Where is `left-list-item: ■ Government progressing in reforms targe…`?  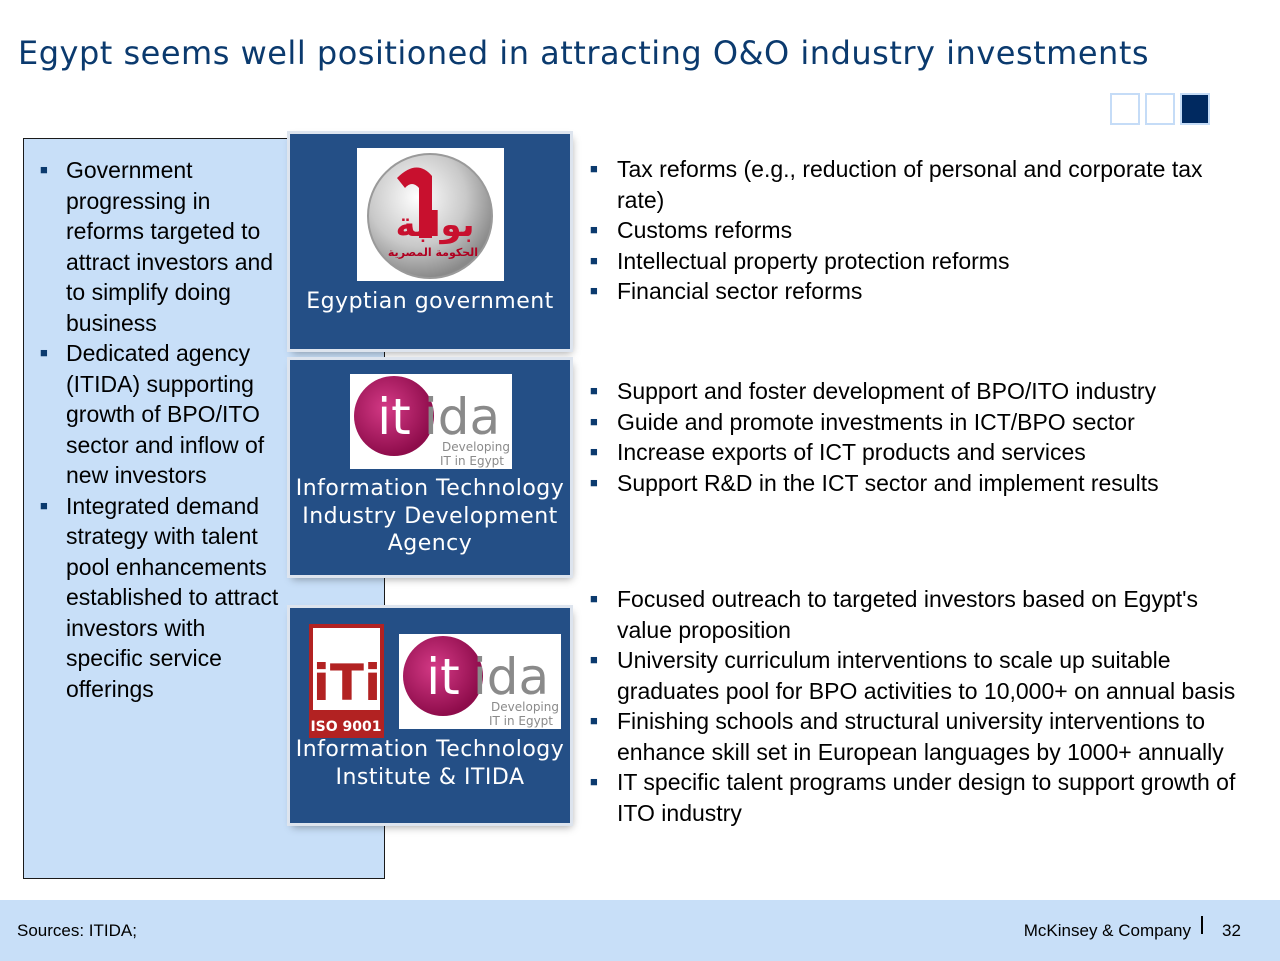 left-list-item: ■ Government progressing in reforms targe… is located at coordinates (154, 246).